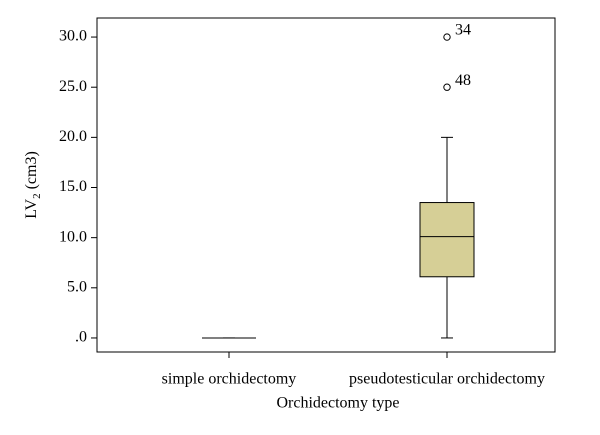 The height and width of the screenshot is (435, 600). I want to click on y-label-subscript: 2, so click(37, 196).